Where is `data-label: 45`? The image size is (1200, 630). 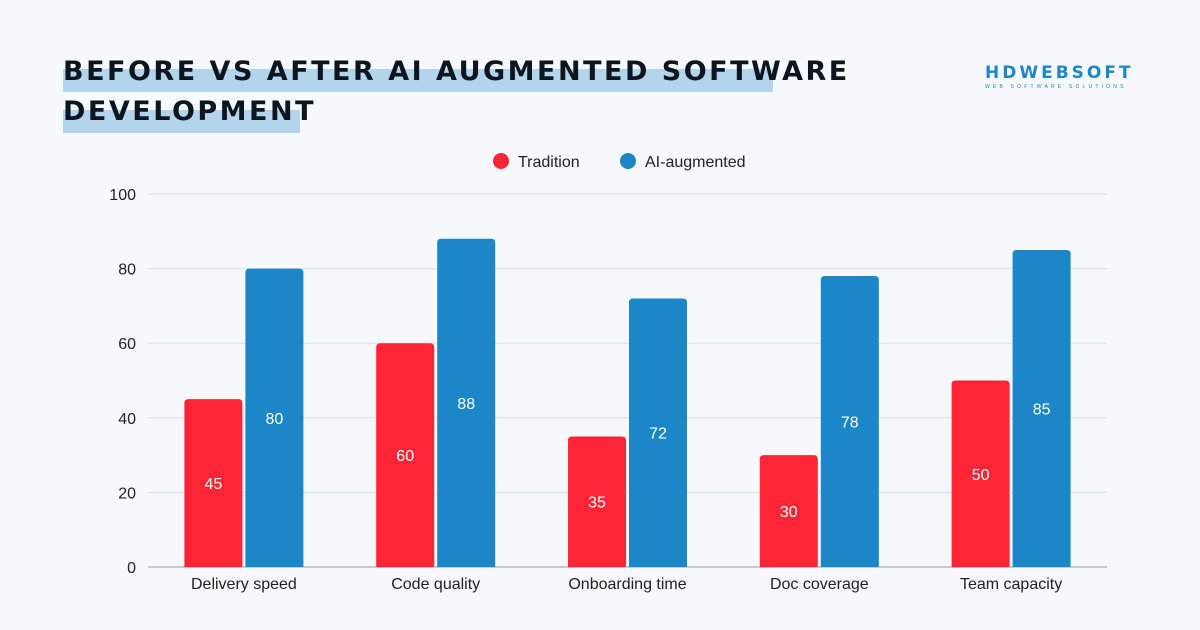 data-label: 45 is located at coordinates (214, 484).